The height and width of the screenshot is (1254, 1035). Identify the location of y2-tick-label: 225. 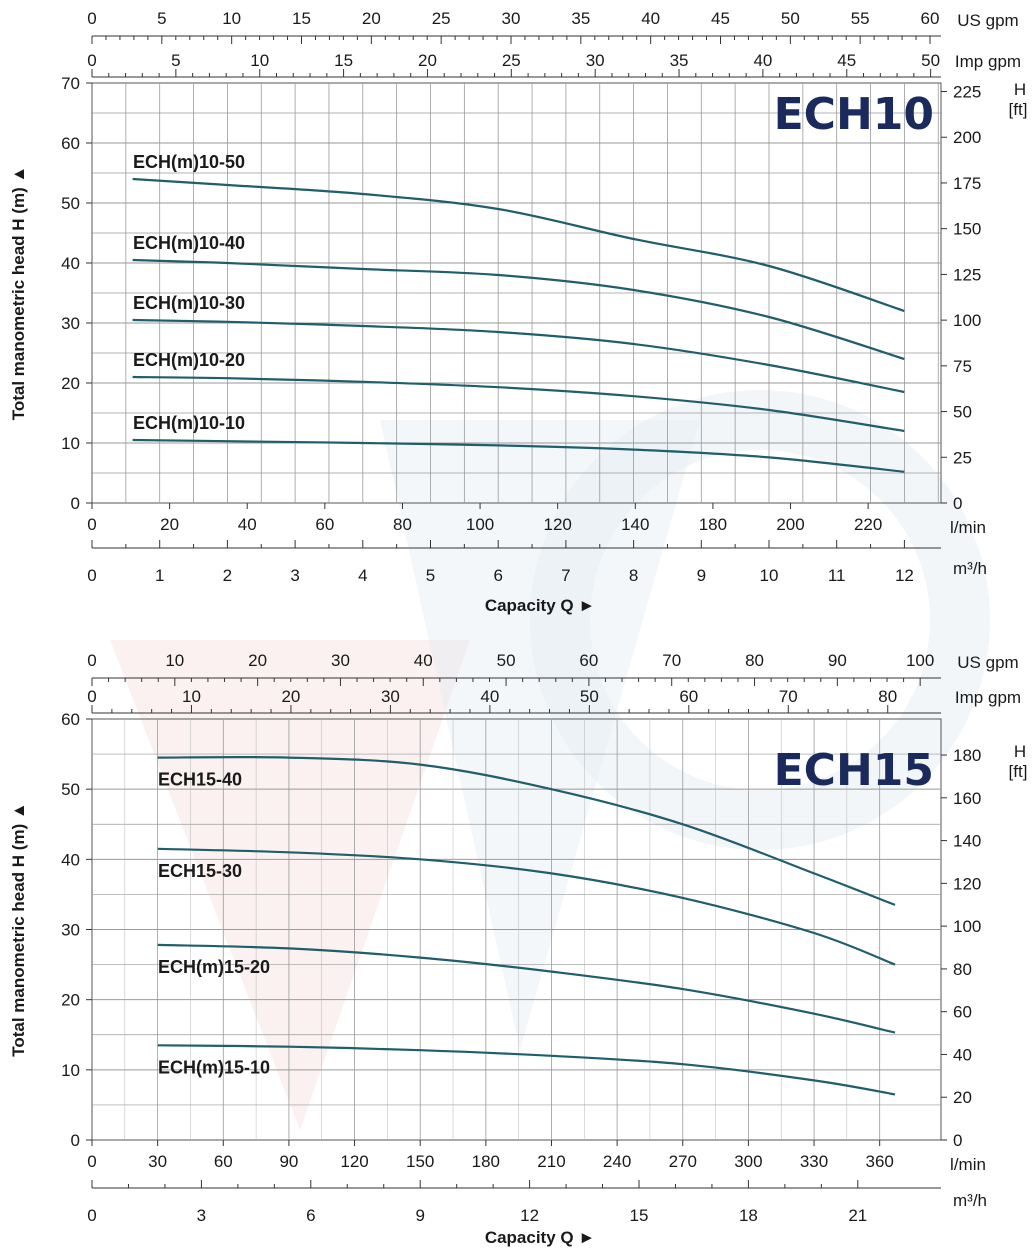
(967, 92).